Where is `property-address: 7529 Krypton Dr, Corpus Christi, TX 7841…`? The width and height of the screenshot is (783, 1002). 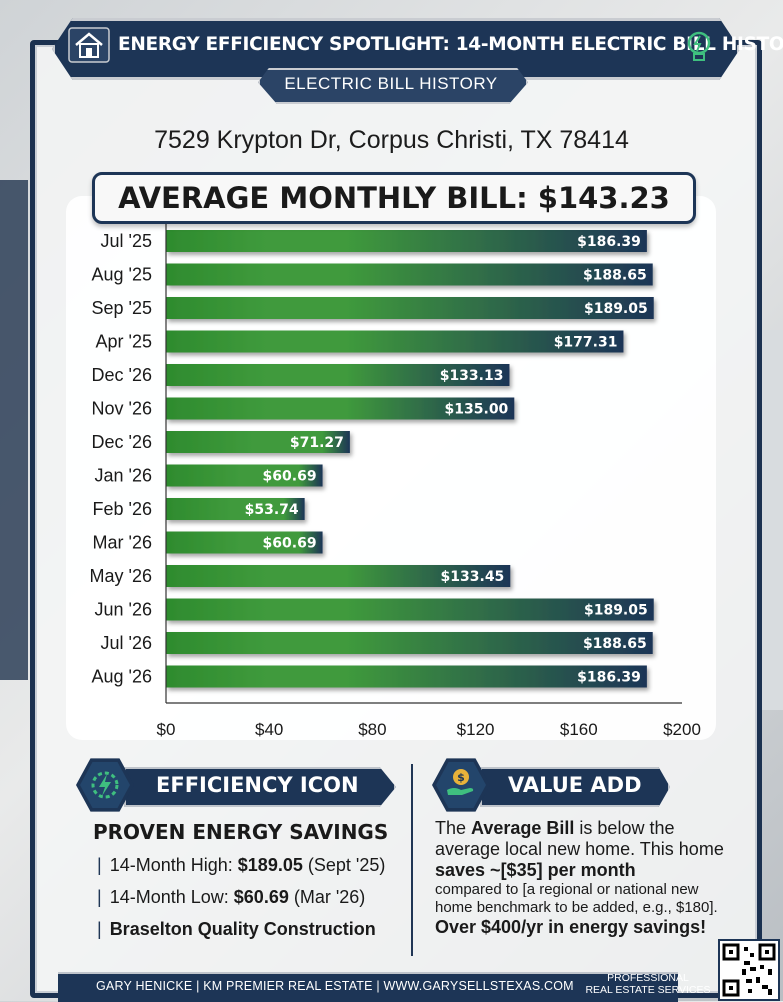 property-address: 7529 Krypton Dr, Corpus Christi, TX 7841… is located at coordinates (391, 140).